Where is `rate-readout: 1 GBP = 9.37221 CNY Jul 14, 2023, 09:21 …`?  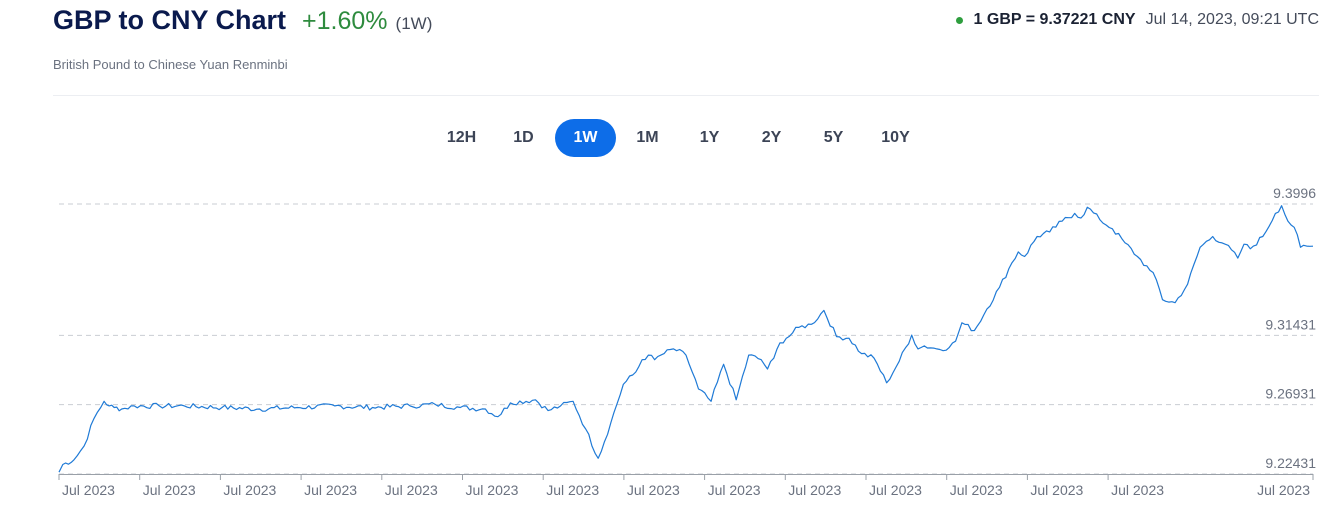 rate-readout: 1 GBP = 9.37221 CNY Jul 14, 2023, 09:21 … is located at coordinates (1137, 20).